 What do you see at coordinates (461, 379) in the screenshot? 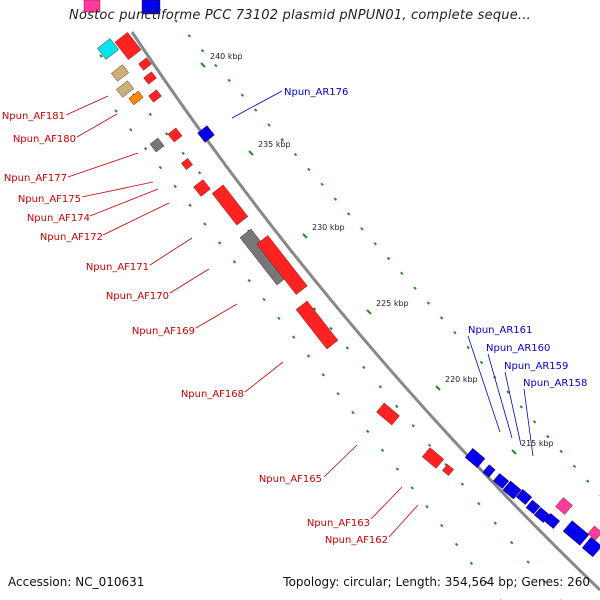
I see `tick-label: 220 kbp` at bounding box center [461, 379].